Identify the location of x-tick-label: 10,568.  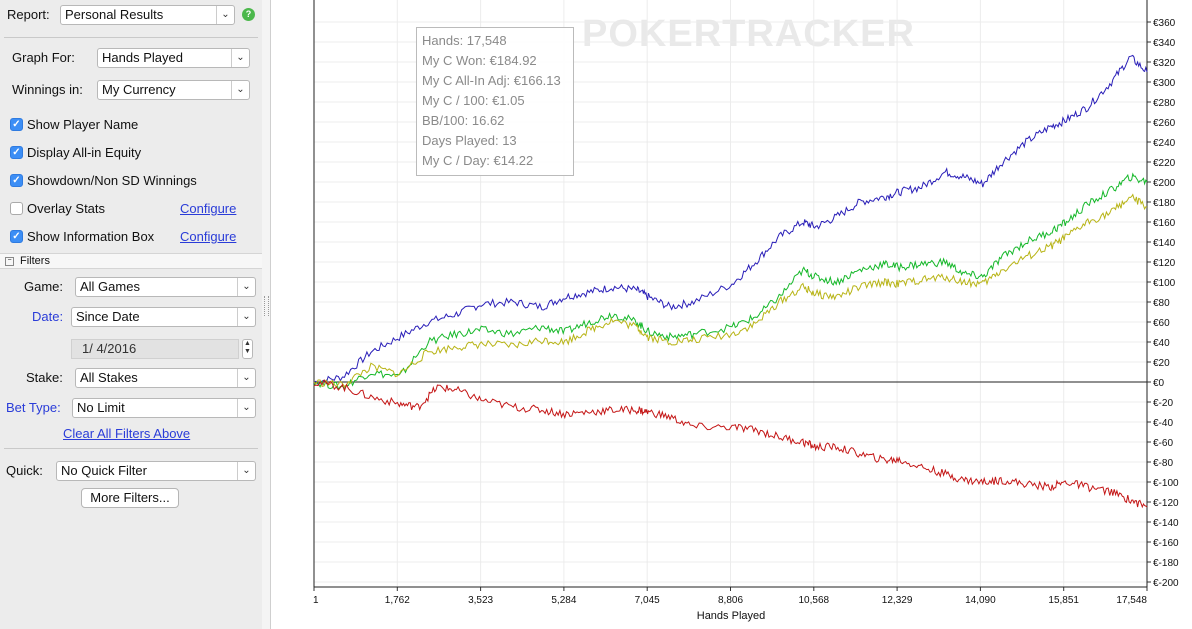
(814, 600).